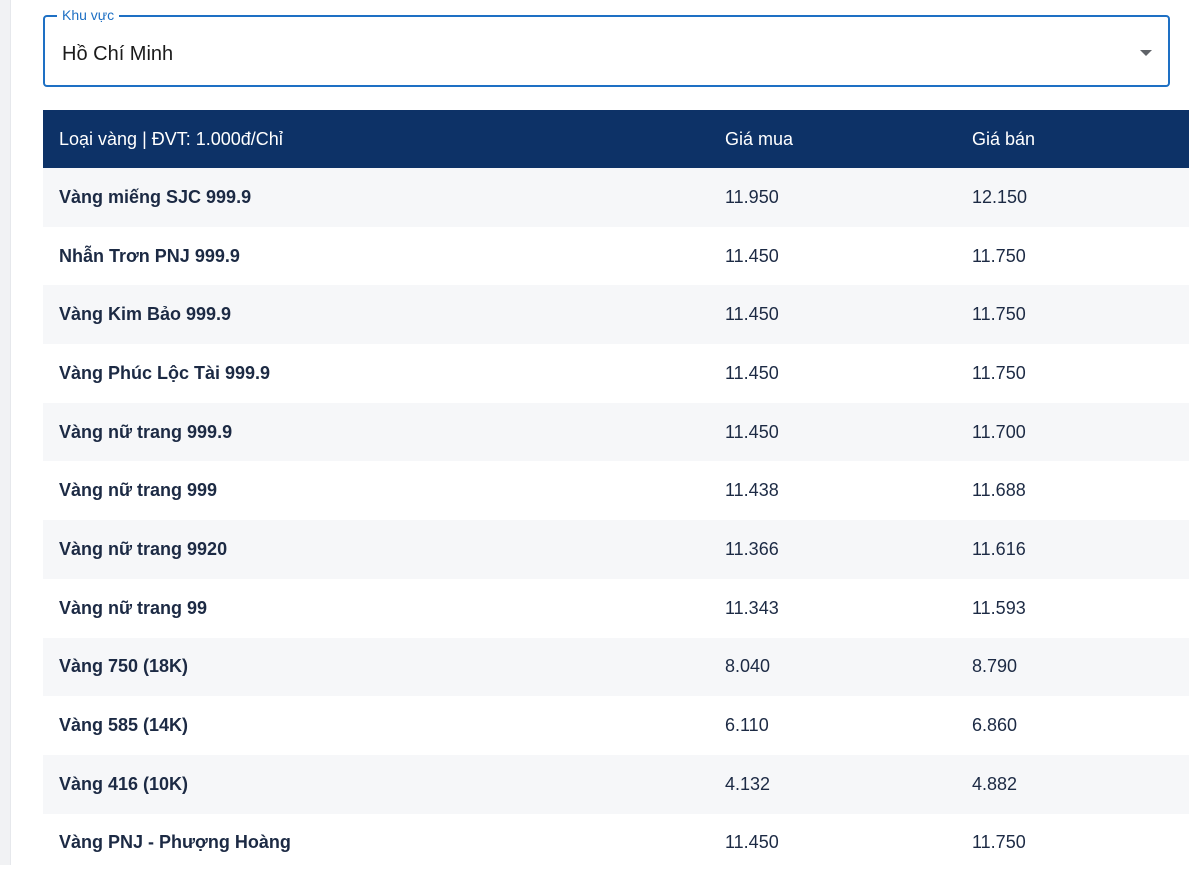 Image resolution: width=1200 pixels, height=872 pixels. Describe the element at coordinates (1000, 196) in the screenshot. I see `sell-price-cell: 12.150` at that location.